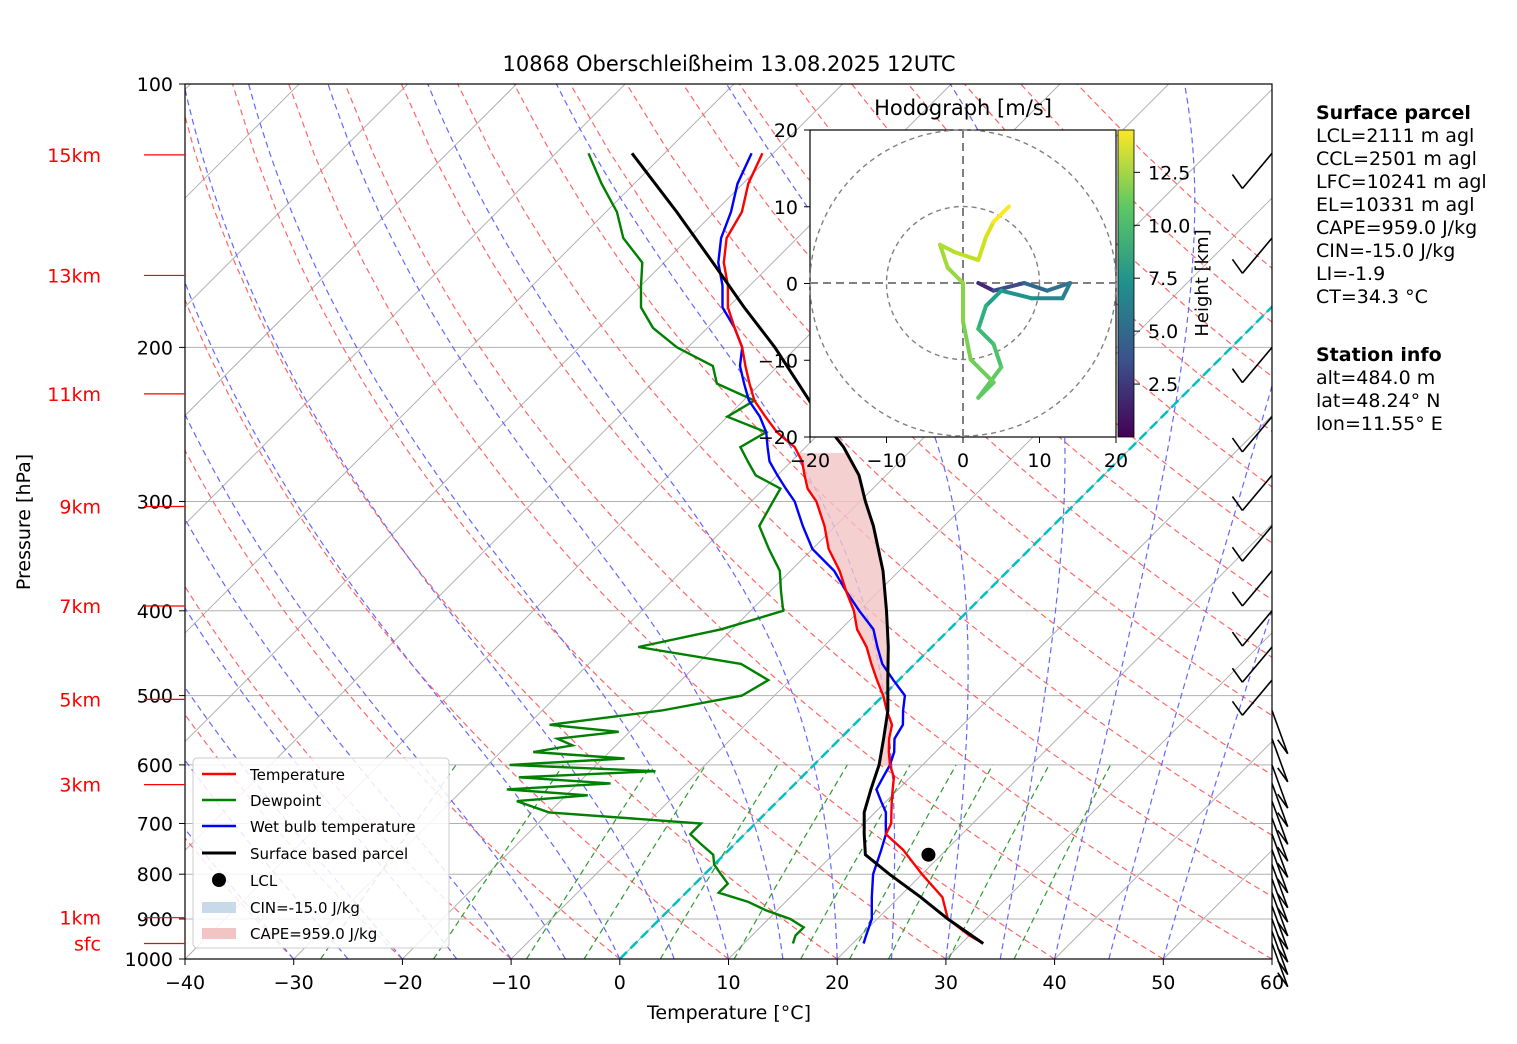  I want to click on y-axis-label: Pressure [hPa], so click(24, 522).